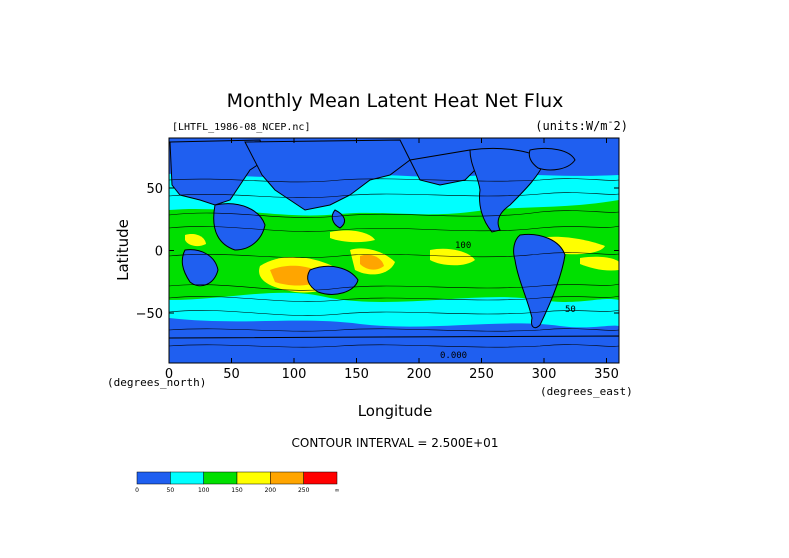 The image size is (789, 558). I want to click on x-tick-label: 350, so click(606, 374).